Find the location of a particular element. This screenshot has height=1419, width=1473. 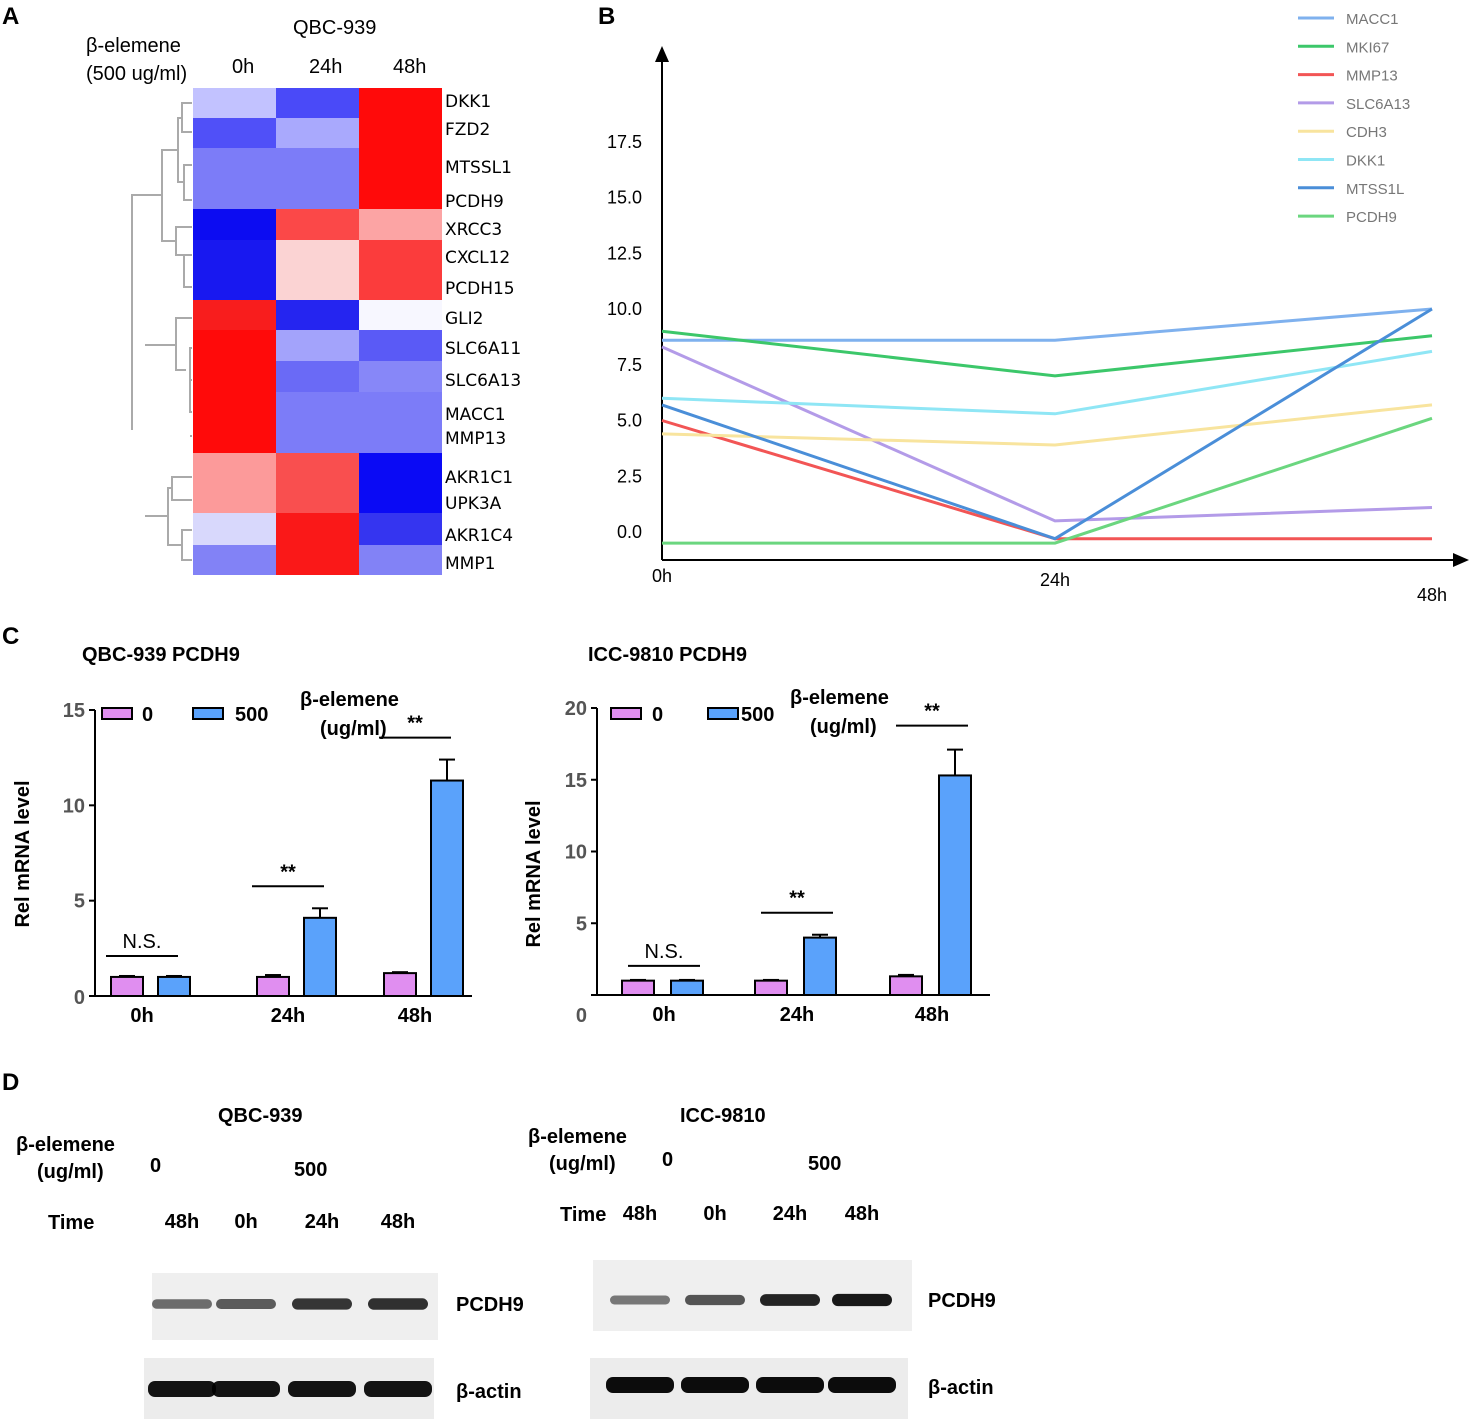

heatmap-gene-label: SLC6A11 is located at coordinates (483, 349).